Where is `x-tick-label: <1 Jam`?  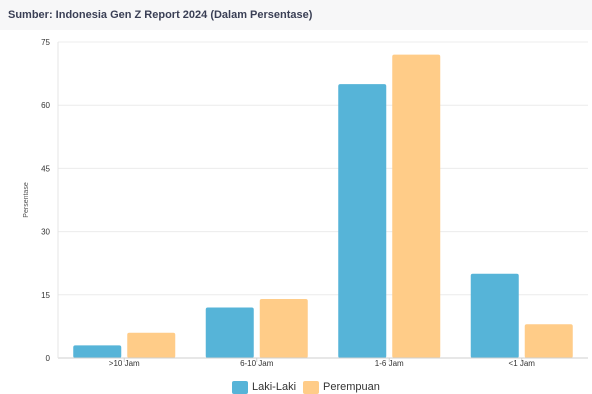
x-tick-label: <1 Jam is located at coordinates (522, 363).